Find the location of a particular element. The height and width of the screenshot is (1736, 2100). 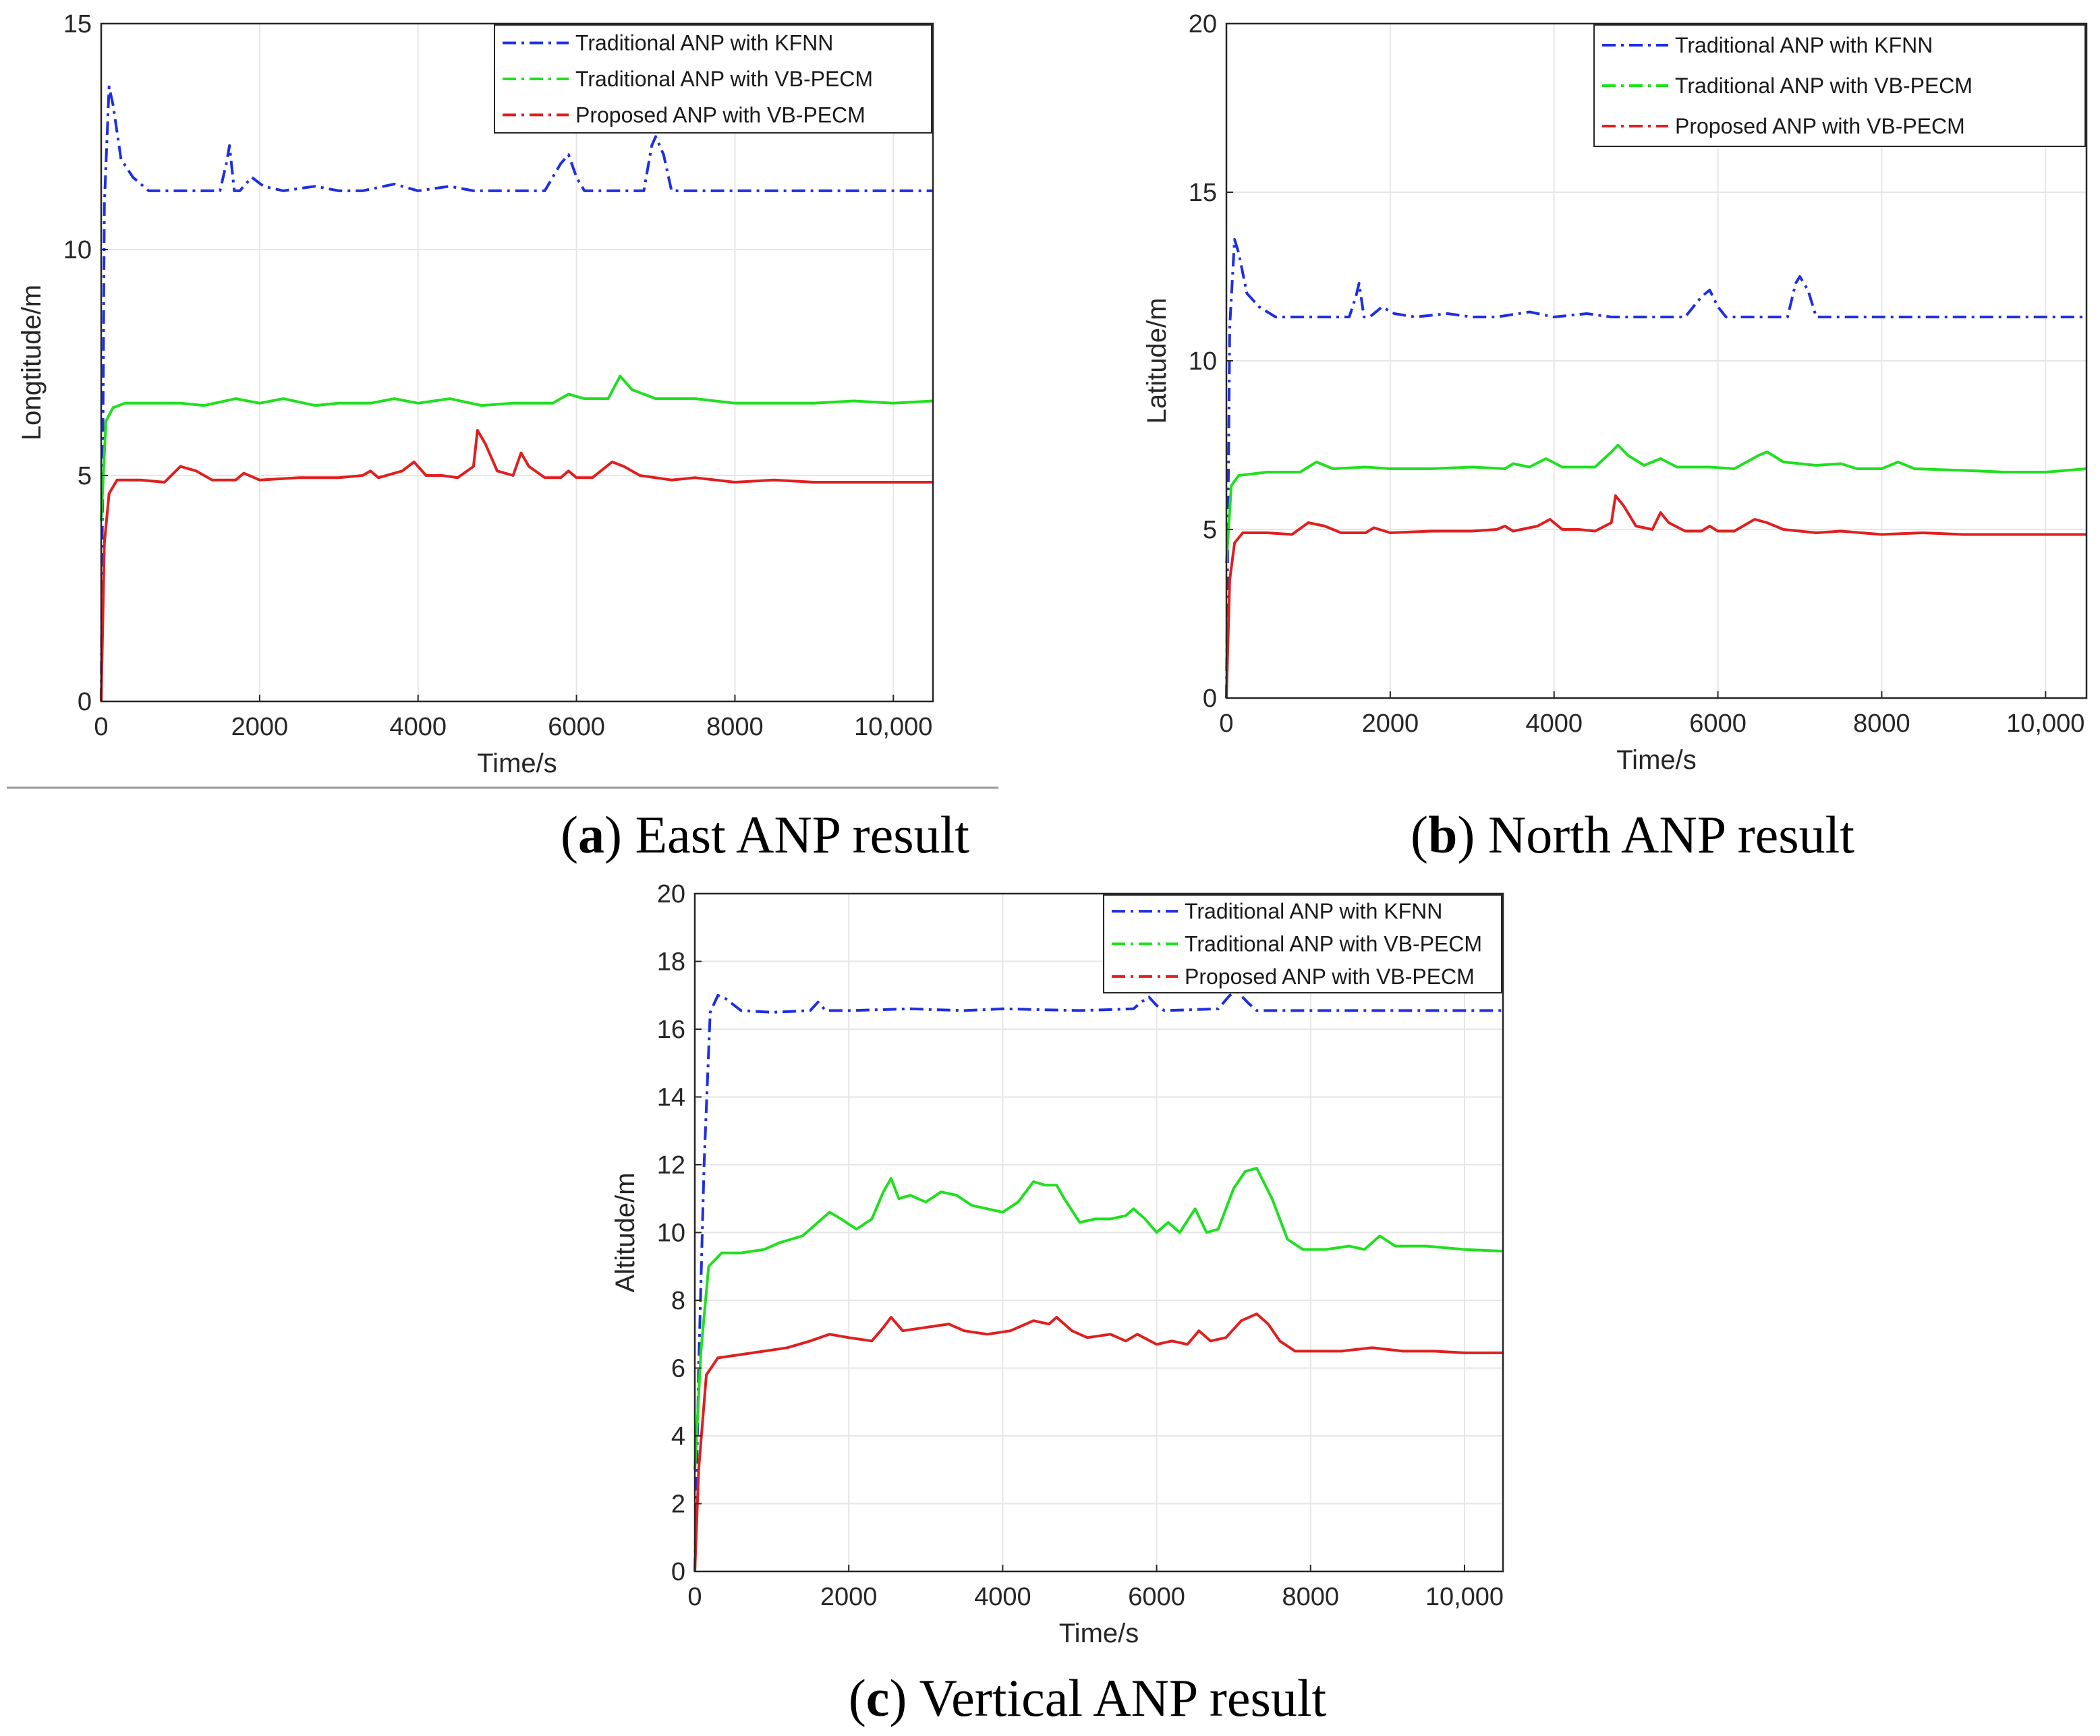

legend-label-c-0: Traditional ANP with KFNN is located at coordinates (1313, 911).